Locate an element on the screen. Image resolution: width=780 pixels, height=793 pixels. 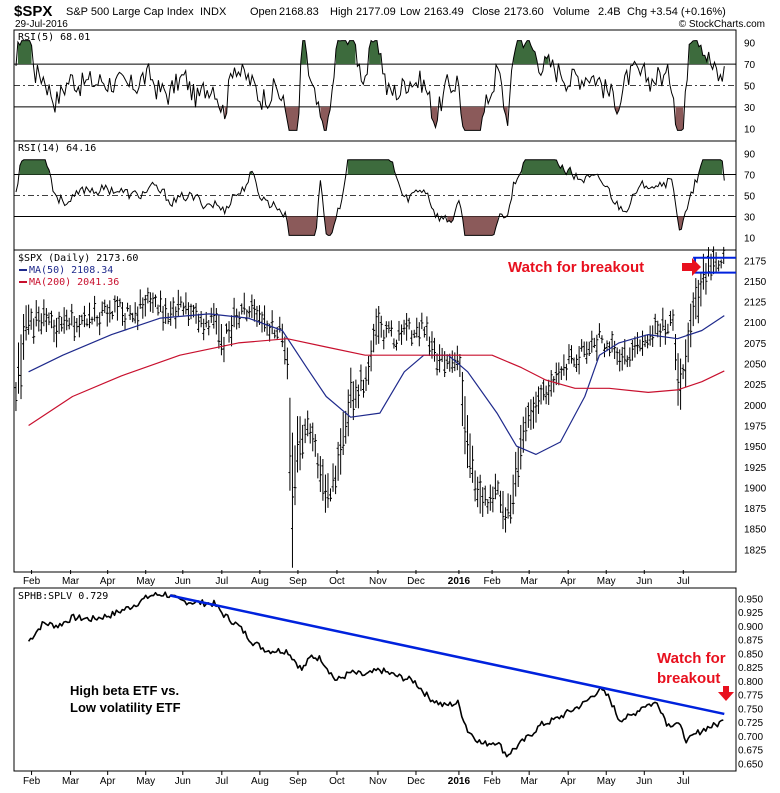
rsi5-title: RSI(5) 68.01 is located at coordinates (54, 37).